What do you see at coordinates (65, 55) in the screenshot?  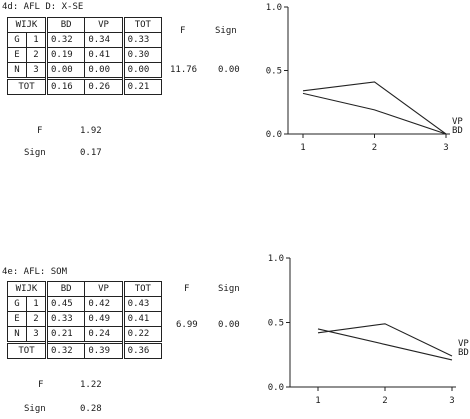 I see `cell-bd: 0.19` at bounding box center [65, 55].